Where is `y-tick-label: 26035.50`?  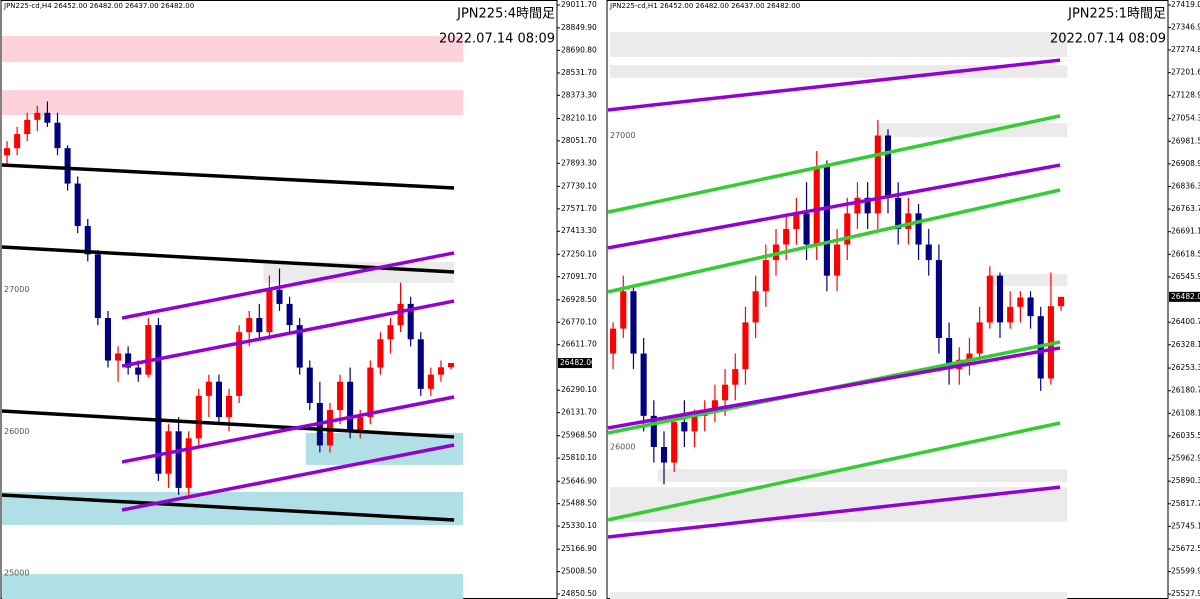 y-tick-label: 26035.50 is located at coordinates (1185, 435).